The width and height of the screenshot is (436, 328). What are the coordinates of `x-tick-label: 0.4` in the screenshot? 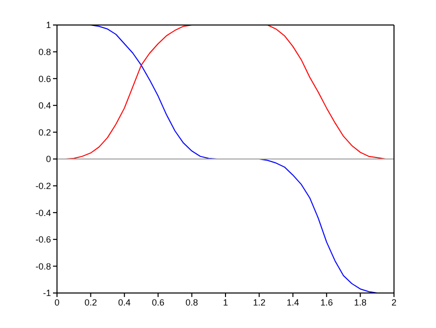 It's located at (124, 302).